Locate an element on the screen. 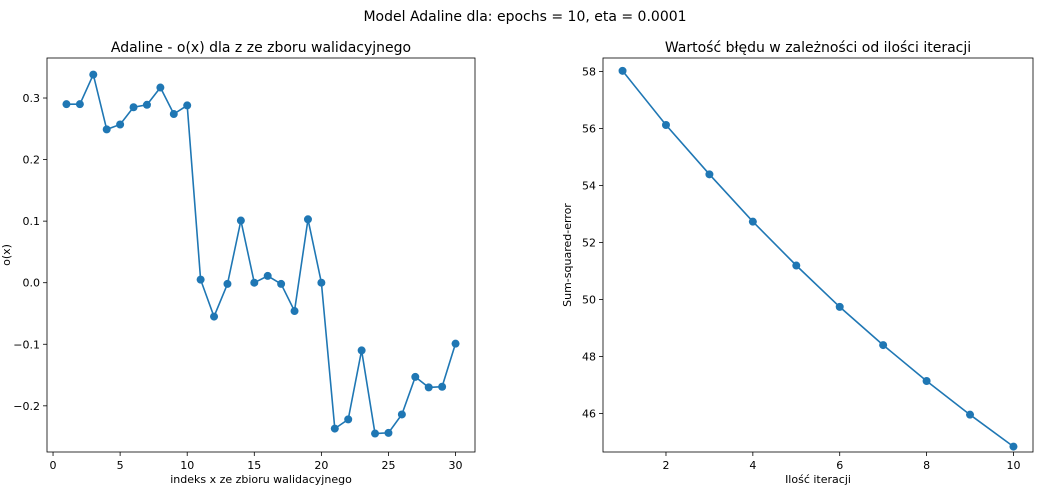  y-tick-label: 0.3 is located at coordinates (32, 98).